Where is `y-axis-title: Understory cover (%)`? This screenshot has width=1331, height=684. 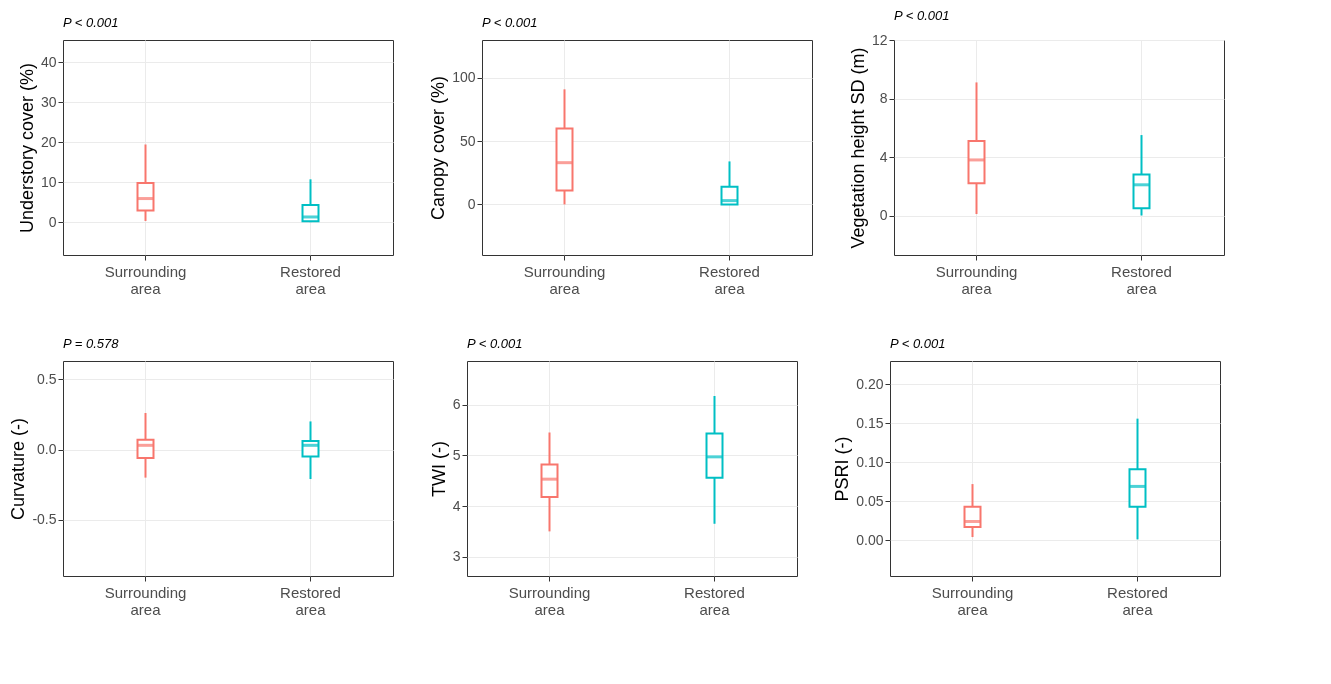 y-axis-title: Understory cover (%) is located at coordinates (26, 148).